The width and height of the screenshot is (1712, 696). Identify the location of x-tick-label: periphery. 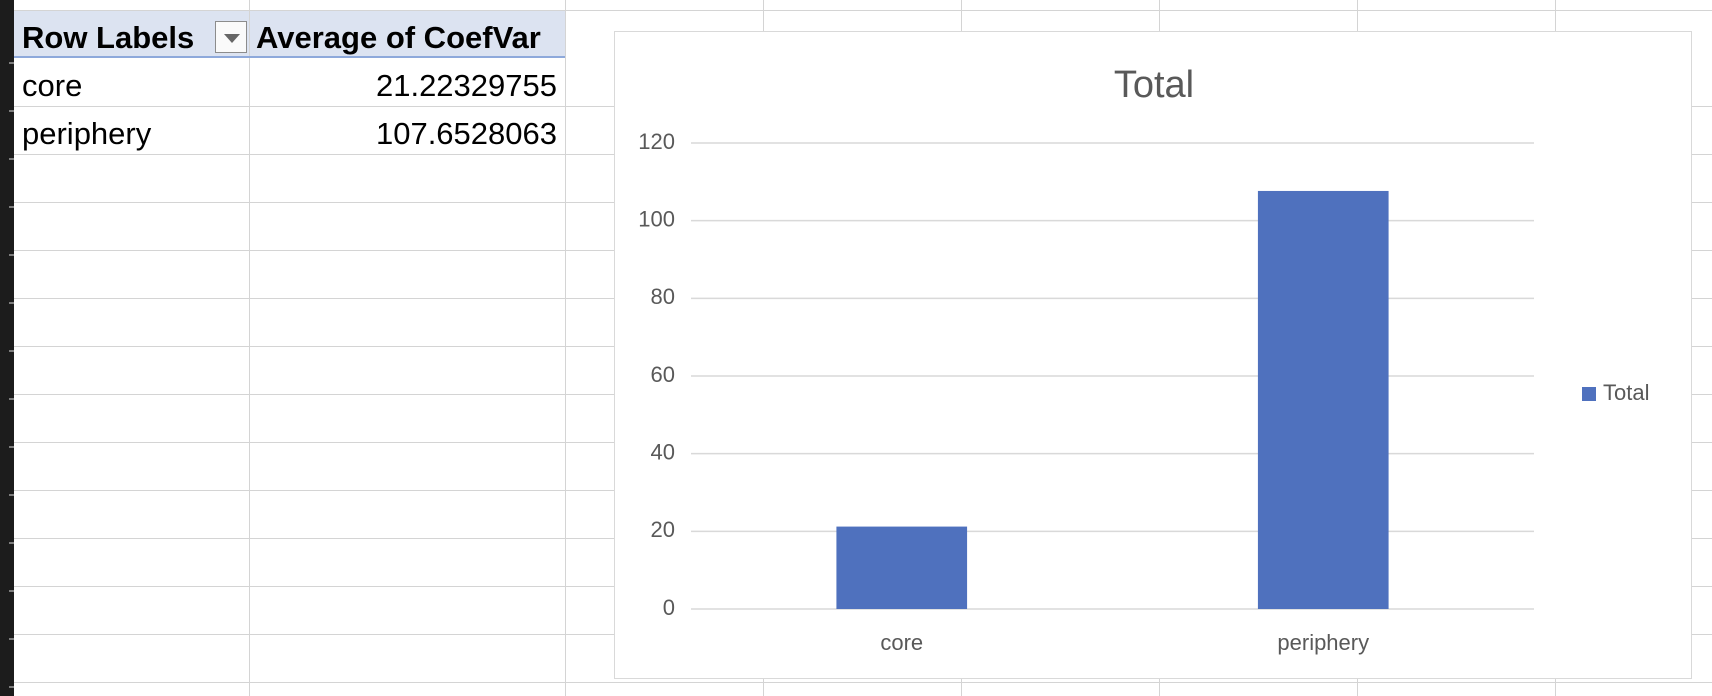
(1323, 642).